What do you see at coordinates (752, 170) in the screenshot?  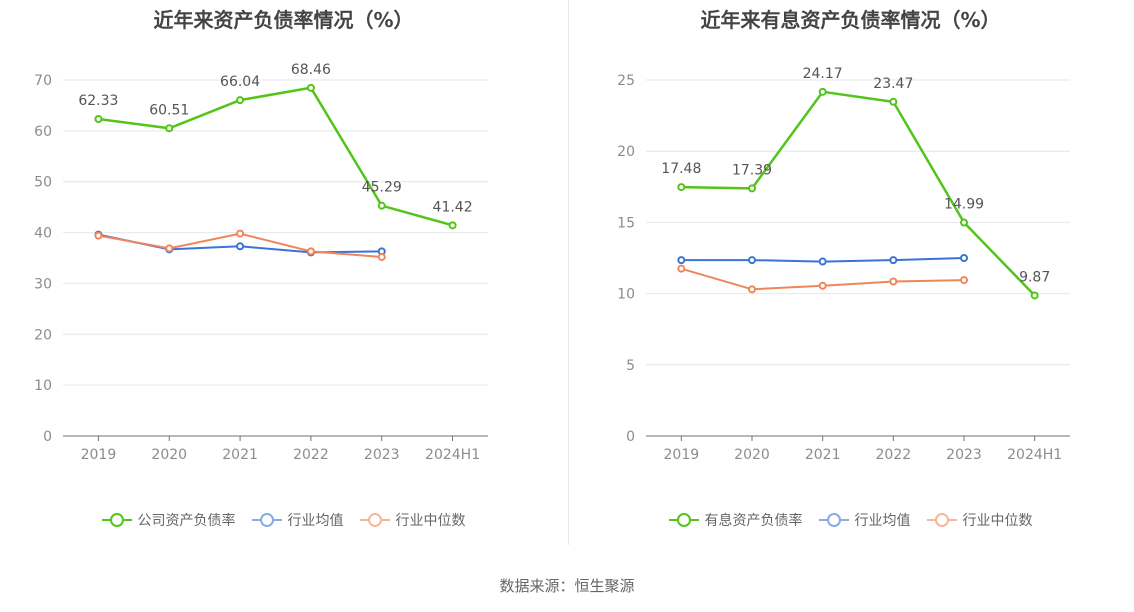 I see `data-label: 17.39` at bounding box center [752, 170].